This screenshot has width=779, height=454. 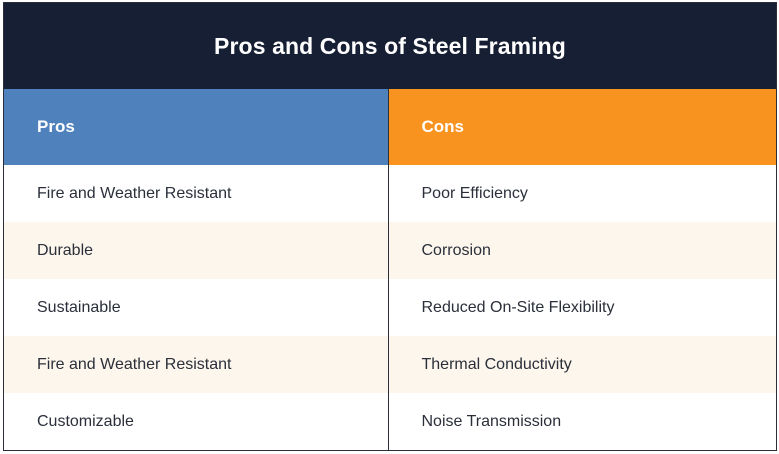 I want to click on table-row: Sustainable Reduced On-Site Flexibility, so click(x=390, y=307).